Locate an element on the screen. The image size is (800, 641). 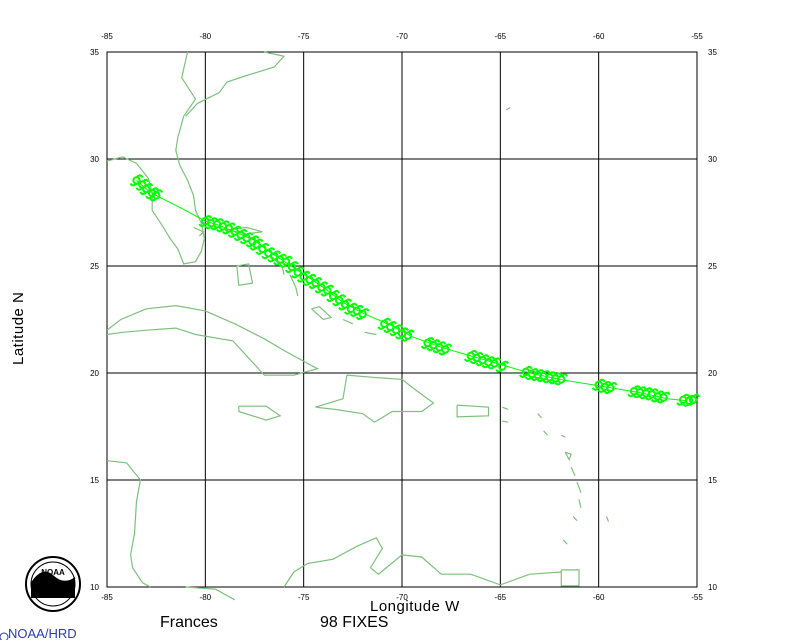
storm-name: Frances is located at coordinates (189, 622).